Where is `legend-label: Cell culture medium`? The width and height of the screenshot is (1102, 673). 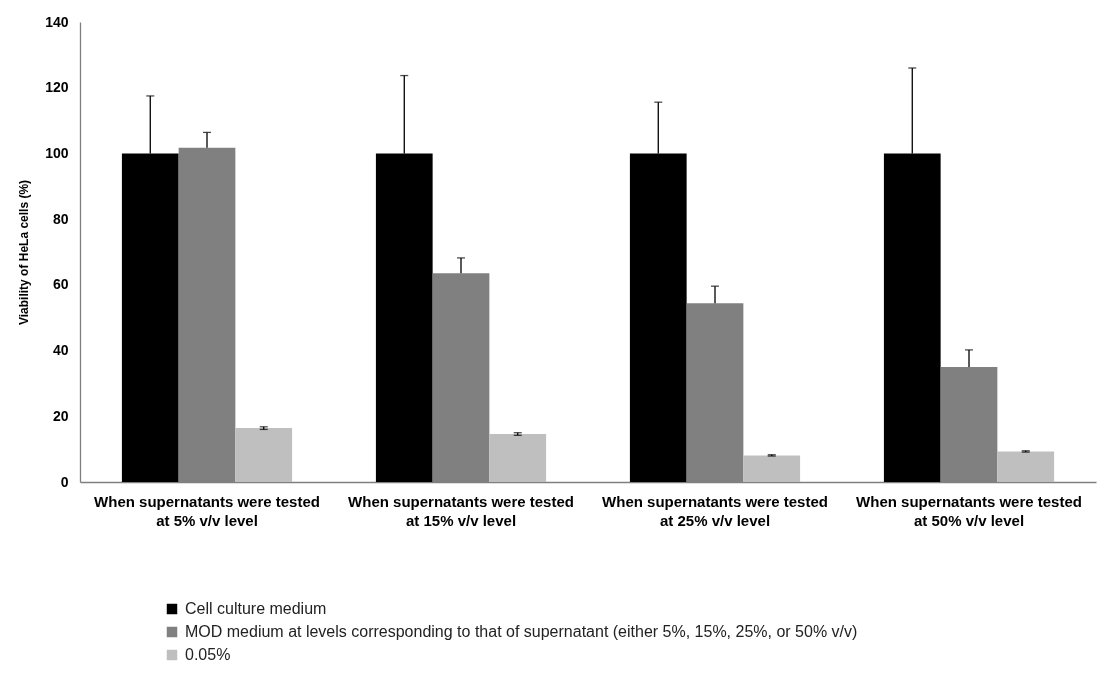 legend-label: Cell culture medium is located at coordinates (256, 608).